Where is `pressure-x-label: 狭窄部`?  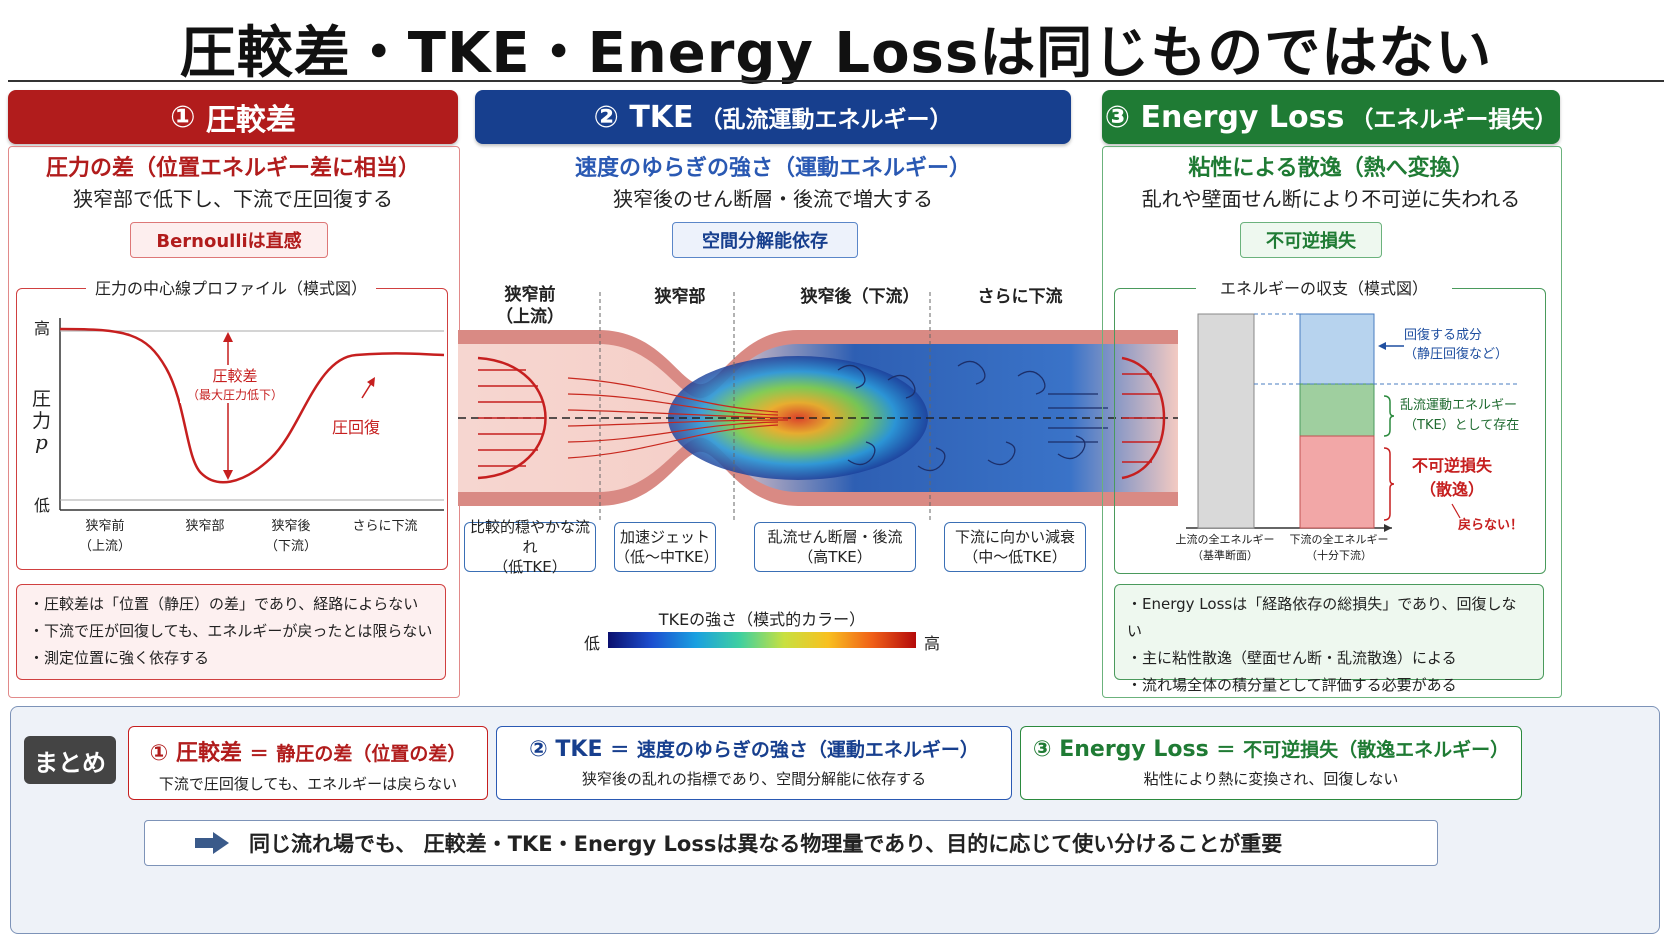 pressure-x-label: 狭窄部 is located at coordinates (205, 526).